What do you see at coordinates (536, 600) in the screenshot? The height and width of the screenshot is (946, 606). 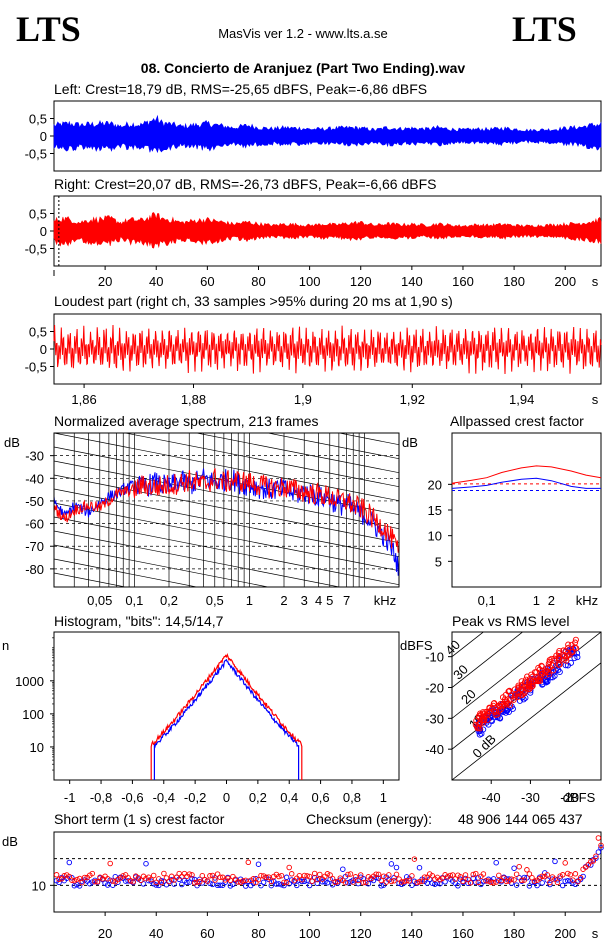 I see `allpass-xtick-label: 1` at bounding box center [536, 600].